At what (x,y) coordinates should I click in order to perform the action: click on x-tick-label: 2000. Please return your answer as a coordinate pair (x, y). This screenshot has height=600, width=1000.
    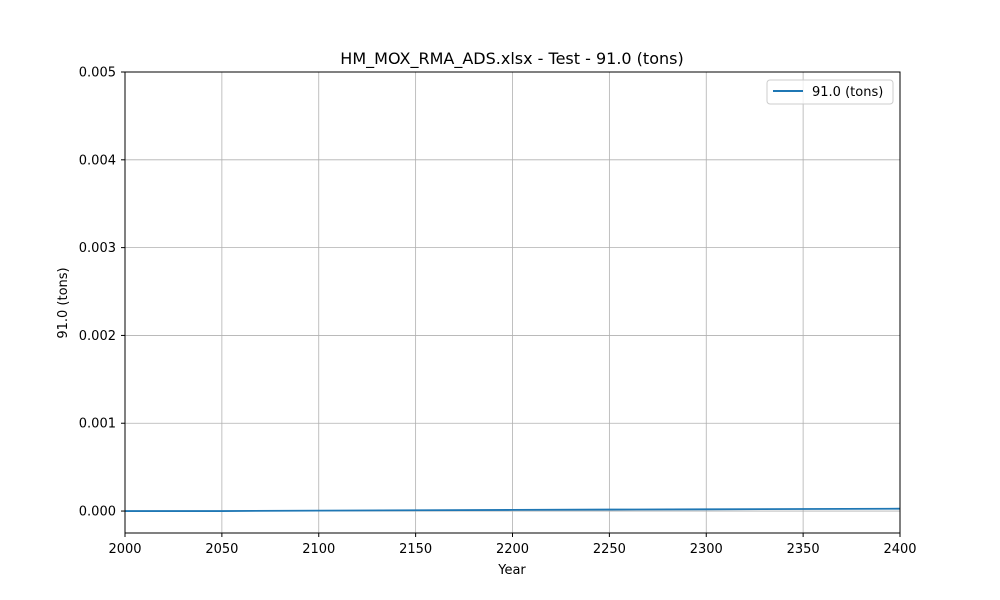
    Looking at the image, I should click on (124, 549).